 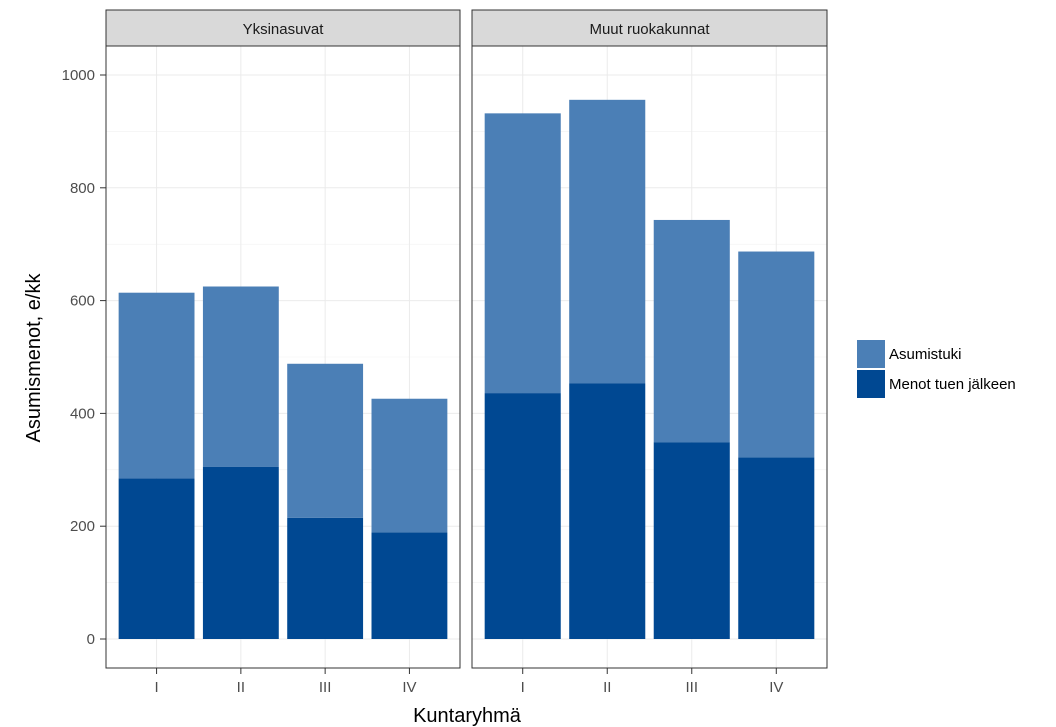 I want to click on y-tick-label: 800, so click(x=82, y=188).